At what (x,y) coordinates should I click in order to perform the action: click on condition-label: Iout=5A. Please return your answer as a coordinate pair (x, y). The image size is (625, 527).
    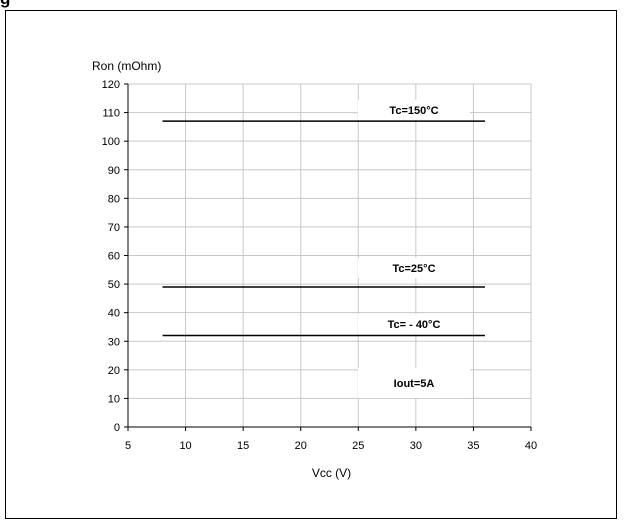
    Looking at the image, I should click on (414, 384).